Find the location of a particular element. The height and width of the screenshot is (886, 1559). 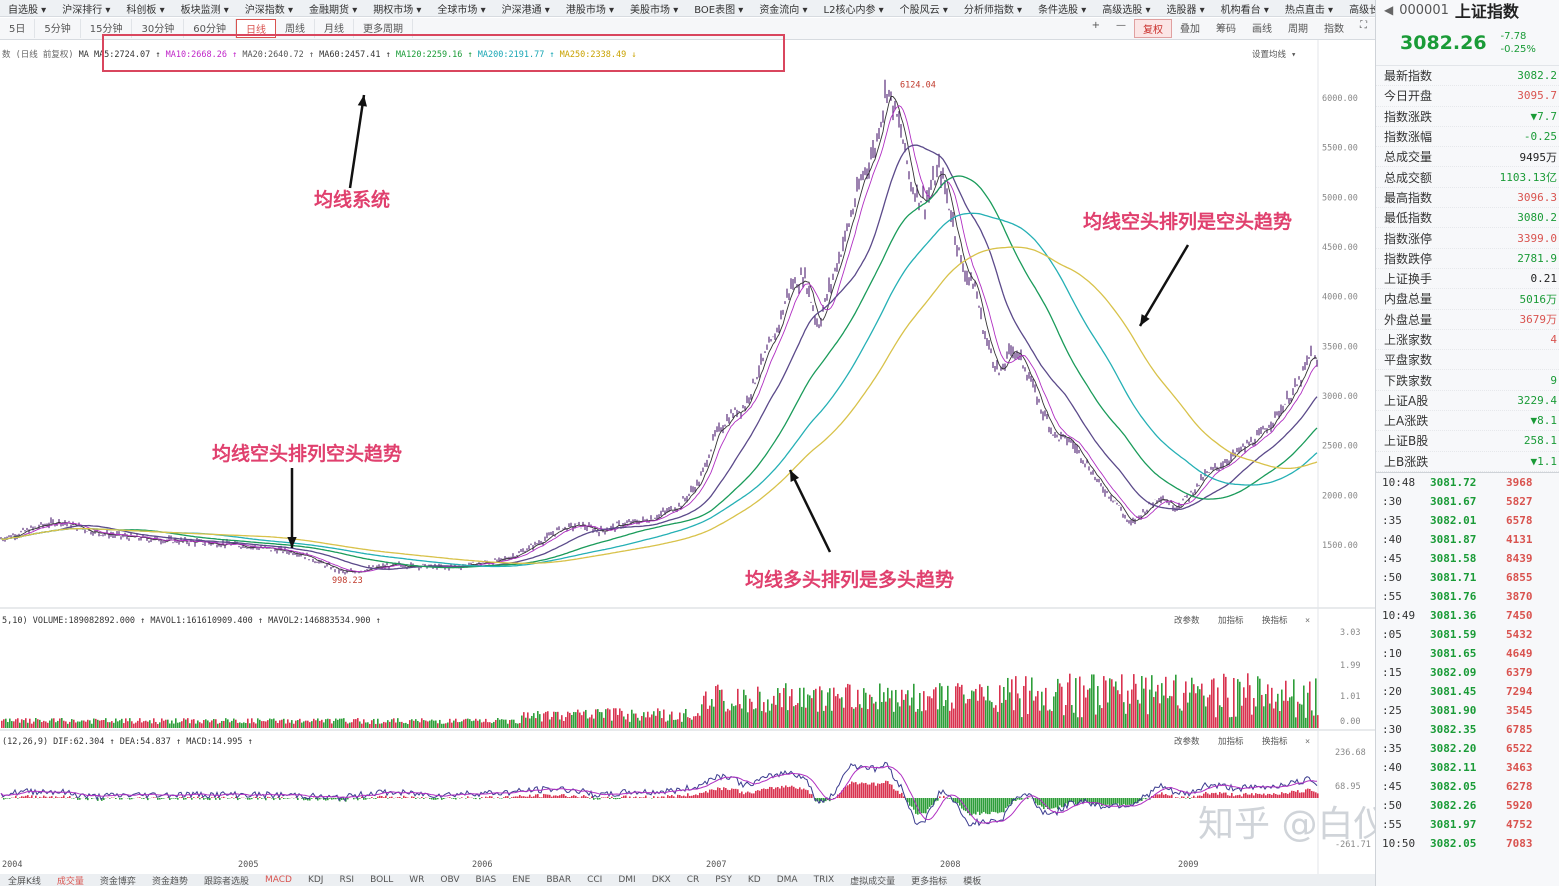

indicator-tab: 更多指标 is located at coordinates (929, 881).